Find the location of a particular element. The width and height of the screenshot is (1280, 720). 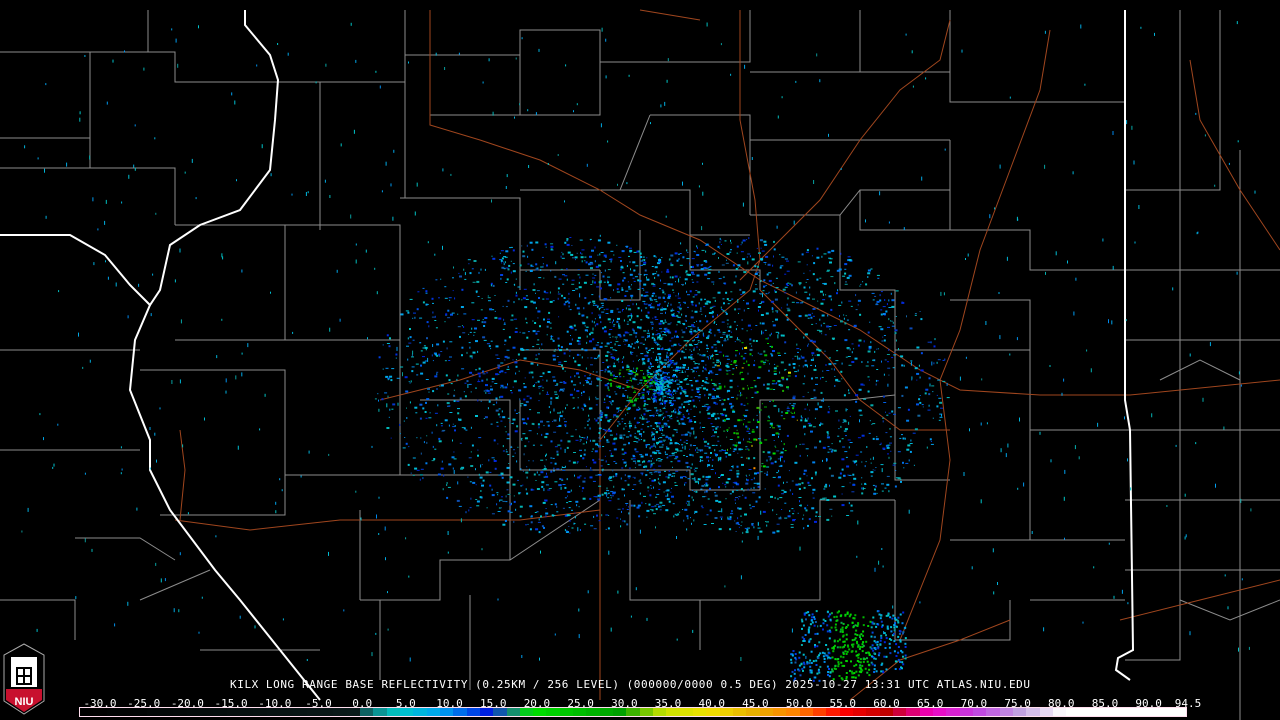

highway is located at coordinates (387, 520).